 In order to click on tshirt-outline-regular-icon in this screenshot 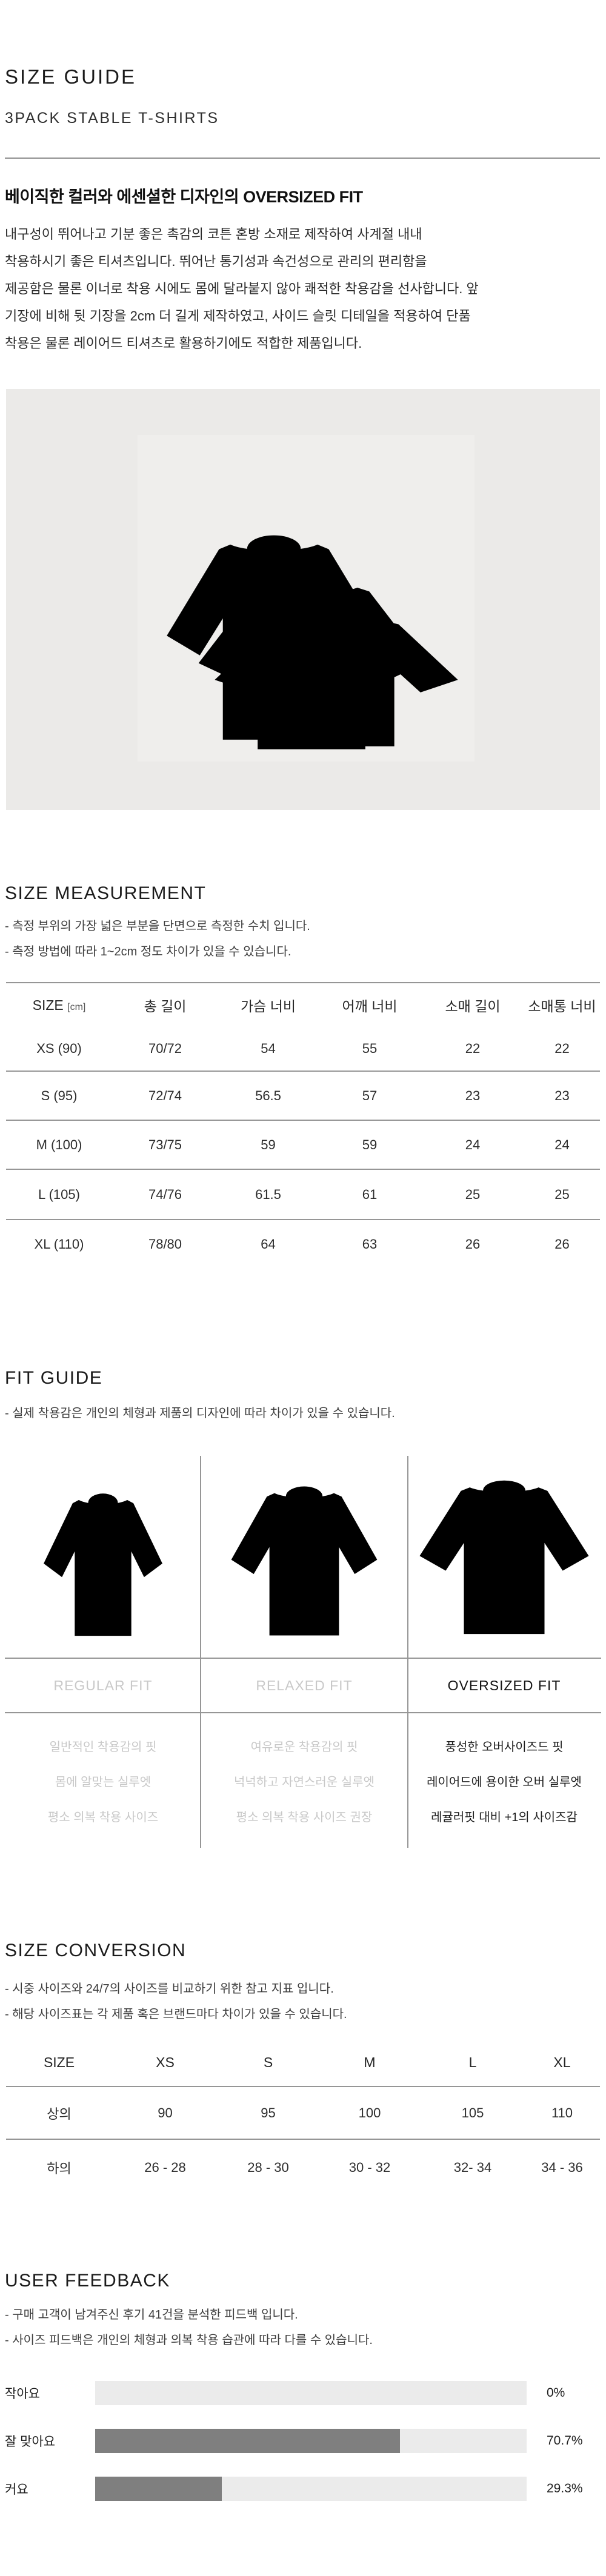, I will do `click(103, 1566)`.